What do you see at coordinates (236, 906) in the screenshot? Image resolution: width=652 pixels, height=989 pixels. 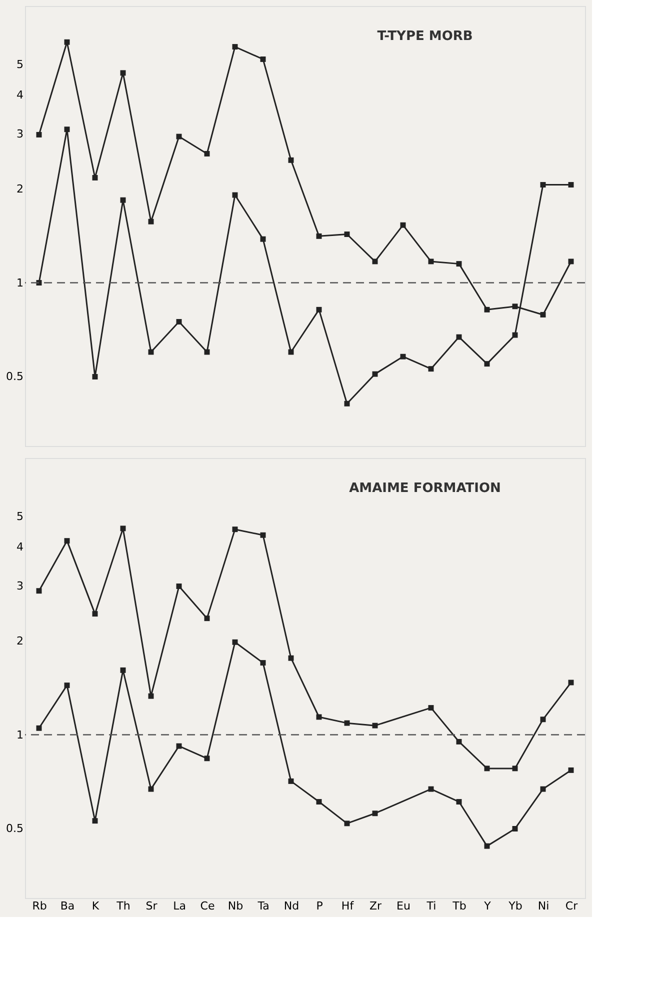 I see `x-tick-label: Nb` at bounding box center [236, 906].